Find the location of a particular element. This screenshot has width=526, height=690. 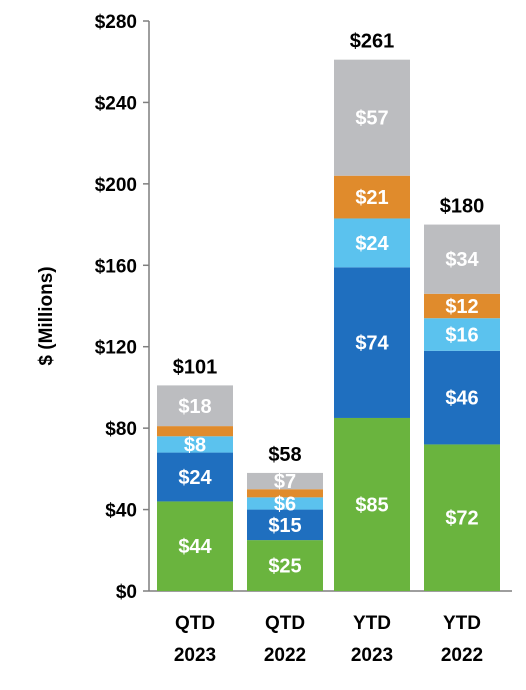

y-tick-label: $0 is located at coordinates (126, 592).